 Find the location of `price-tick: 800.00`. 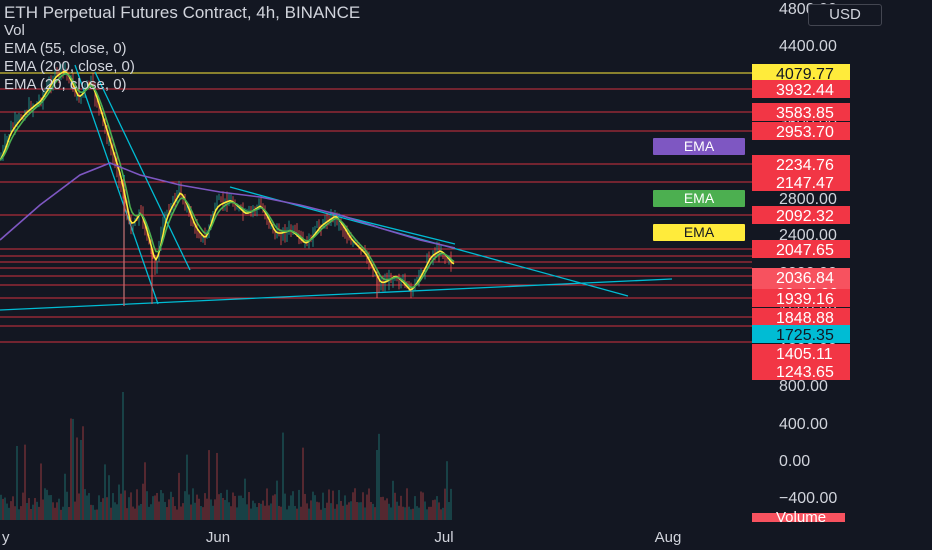

price-tick: 800.00 is located at coordinates (803, 386).